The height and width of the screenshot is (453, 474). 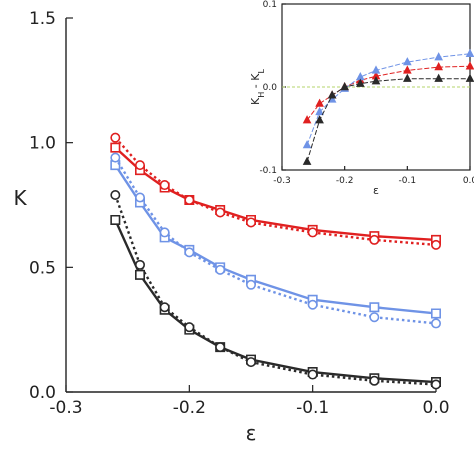 I want to click on main-y-tick-label: 0.5, so click(x=42, y=268).